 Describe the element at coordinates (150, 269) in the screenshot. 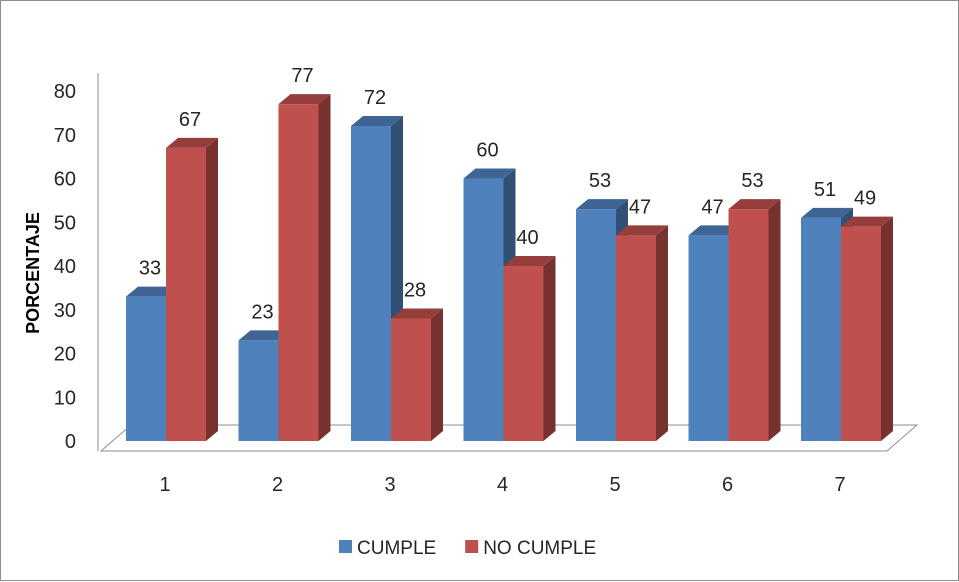

I see `data-label: 33` at that location.